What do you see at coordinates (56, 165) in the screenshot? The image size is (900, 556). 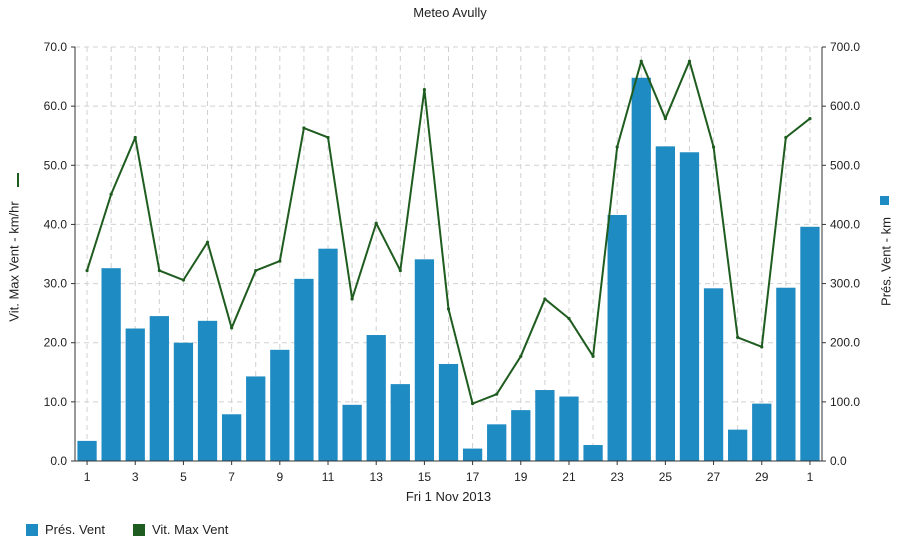 I see `y-tick-label-left: 50.0` at bounding box center [56, 165].